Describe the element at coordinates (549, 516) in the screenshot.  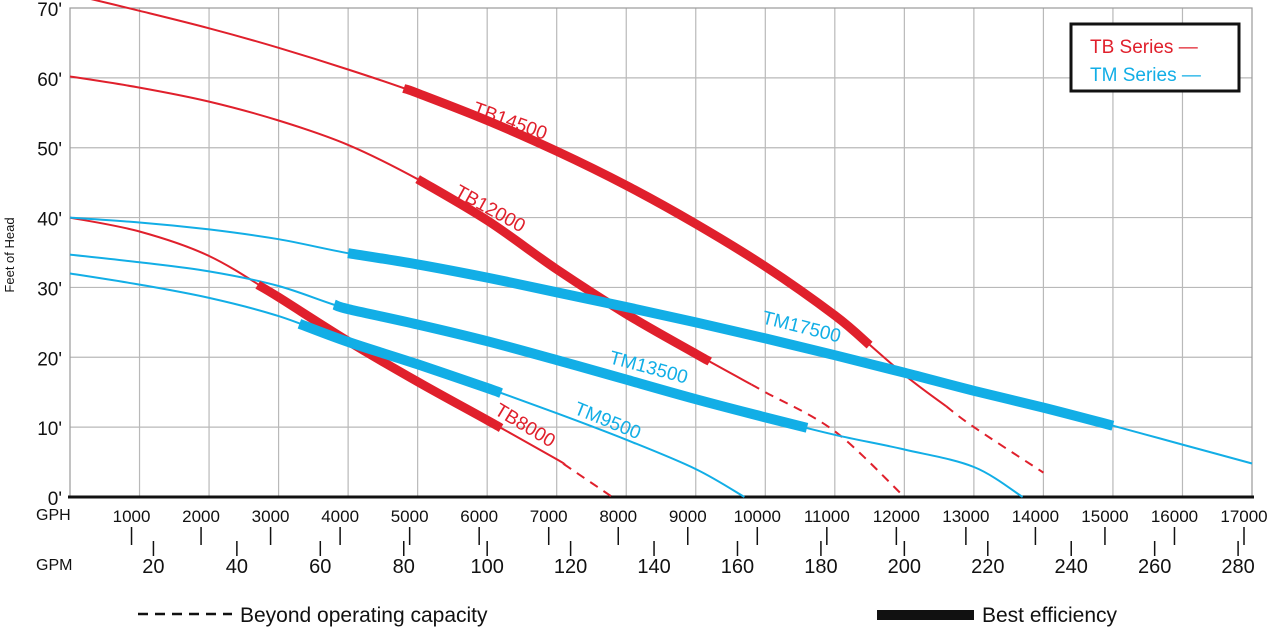
I see `gph-tick-label: 7000` at that location.